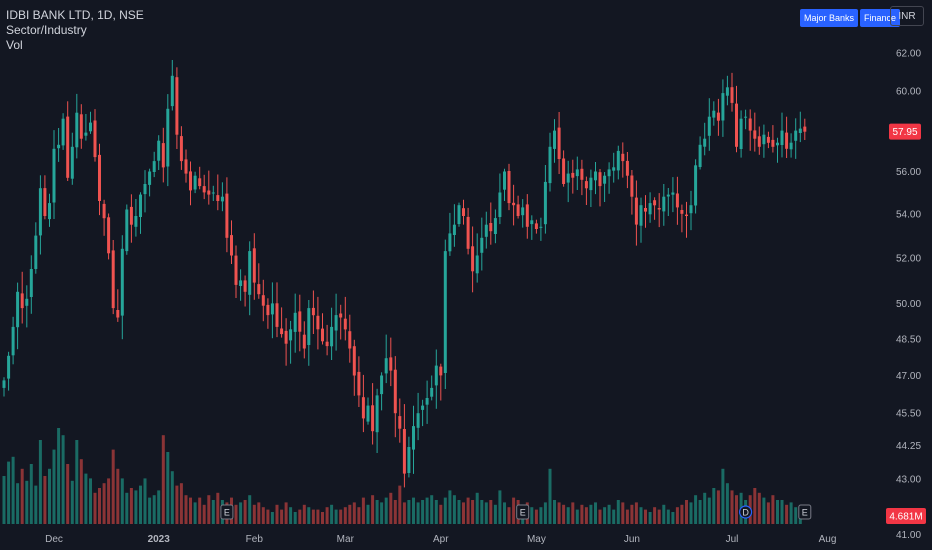 This screenshot has width=932, height=550. I want to click on currency-selector: INR, so click(907, 16).